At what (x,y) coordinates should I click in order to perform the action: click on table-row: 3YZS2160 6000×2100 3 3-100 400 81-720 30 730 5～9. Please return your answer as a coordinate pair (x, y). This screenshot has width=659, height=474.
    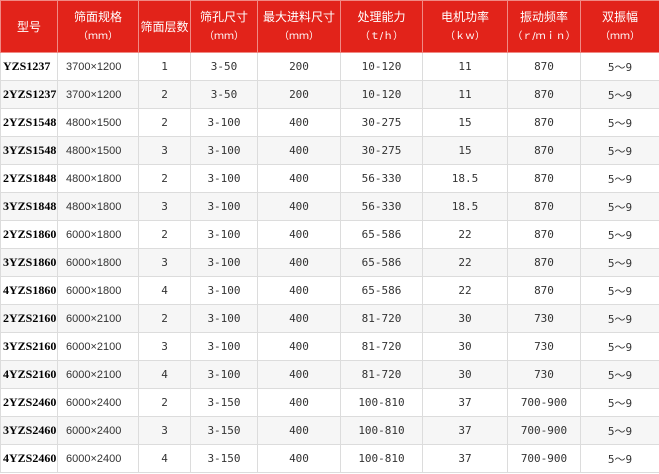
    Looking at the image, I should click on (329, 346).